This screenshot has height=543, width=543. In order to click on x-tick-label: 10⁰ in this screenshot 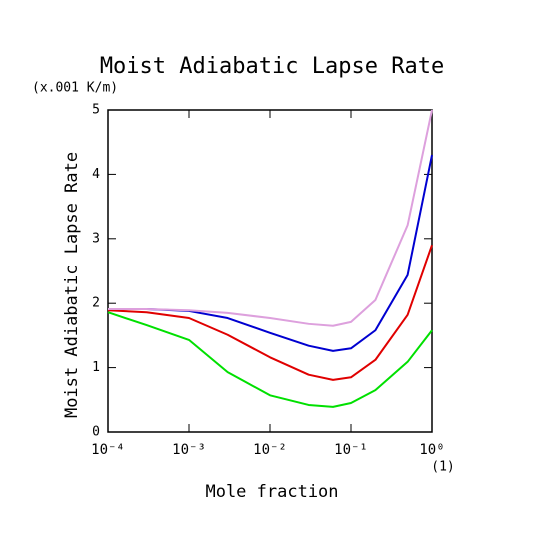, I will do `click(431, 450)`.